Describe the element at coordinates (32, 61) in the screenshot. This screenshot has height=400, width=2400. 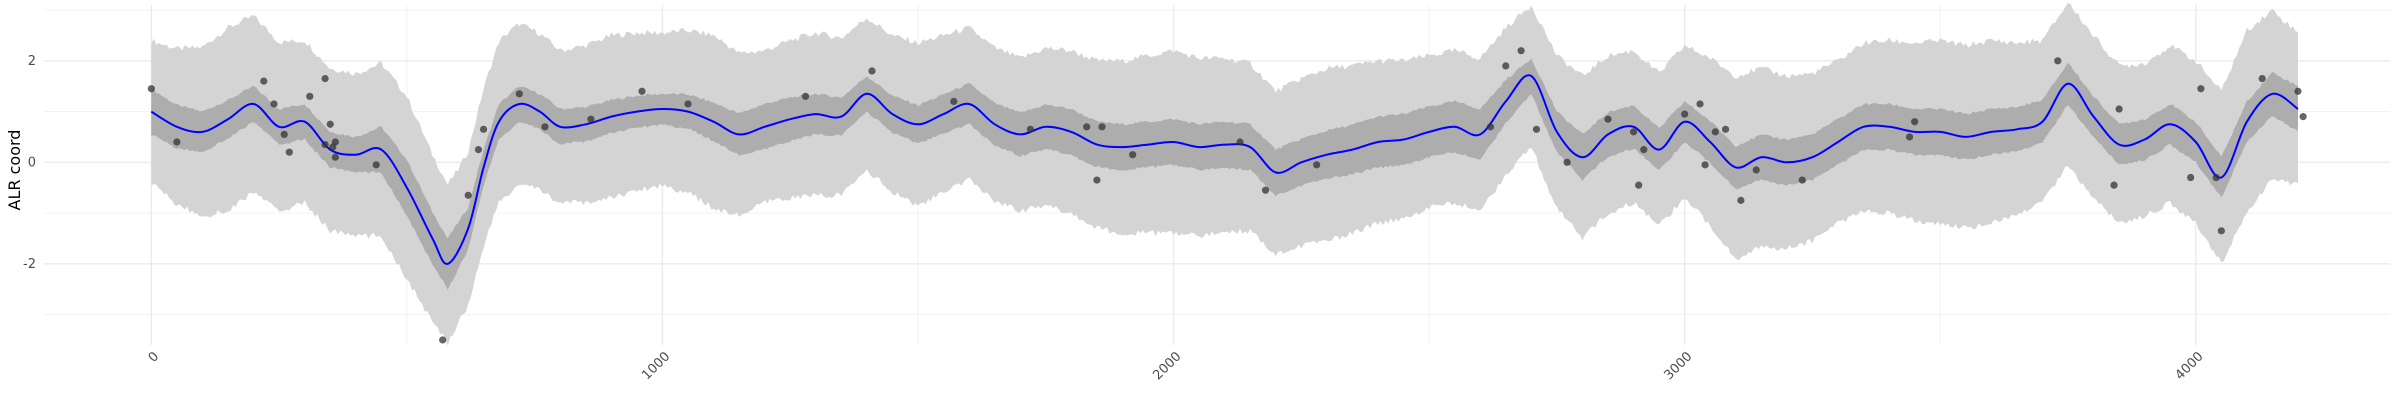
I see `y-tick-label: 2` at that location.